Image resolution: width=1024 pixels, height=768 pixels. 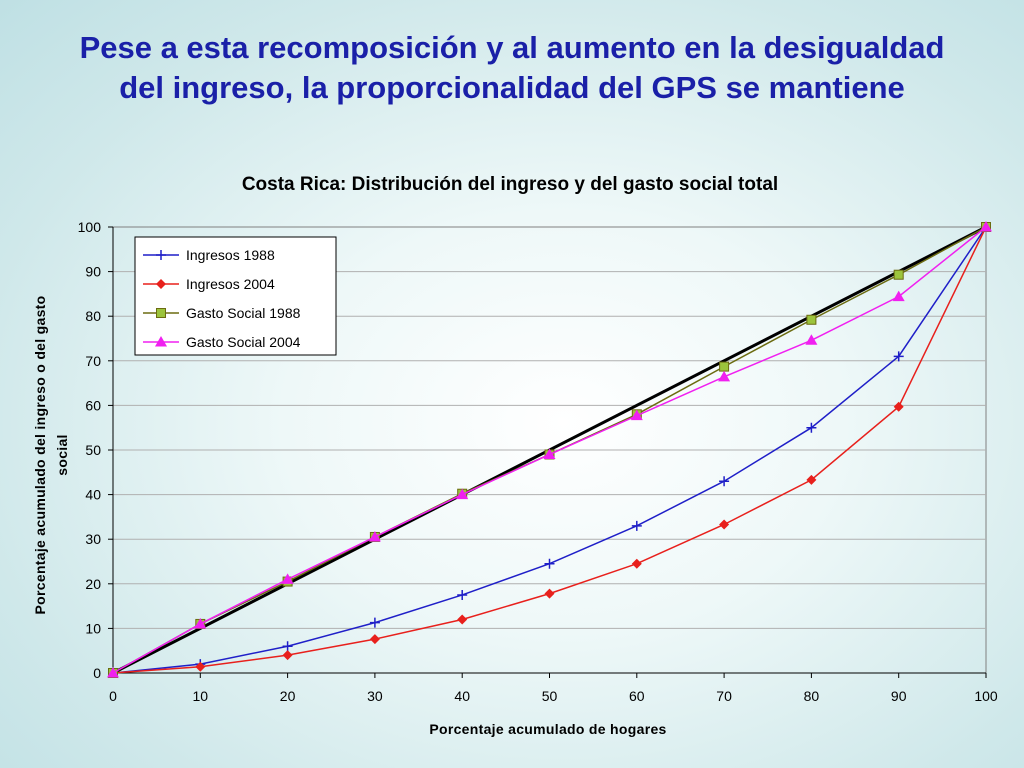 I want to click on x-tick-label: 60, so click(x=637, y=696).